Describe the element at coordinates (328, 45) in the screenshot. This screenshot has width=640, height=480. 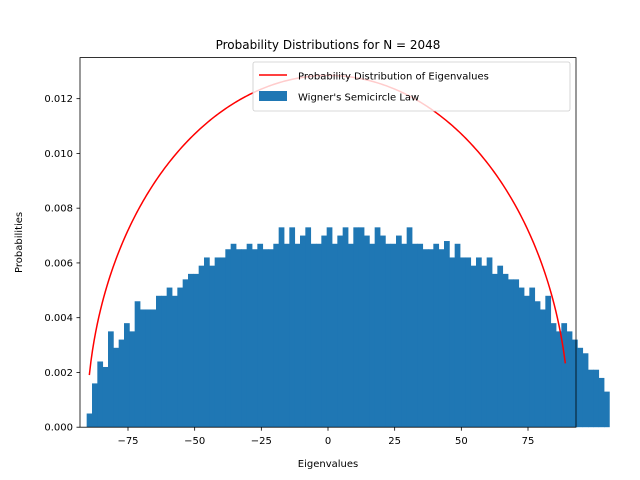
I see `chart-title: Probability Distributions for N = 2048` at that location.